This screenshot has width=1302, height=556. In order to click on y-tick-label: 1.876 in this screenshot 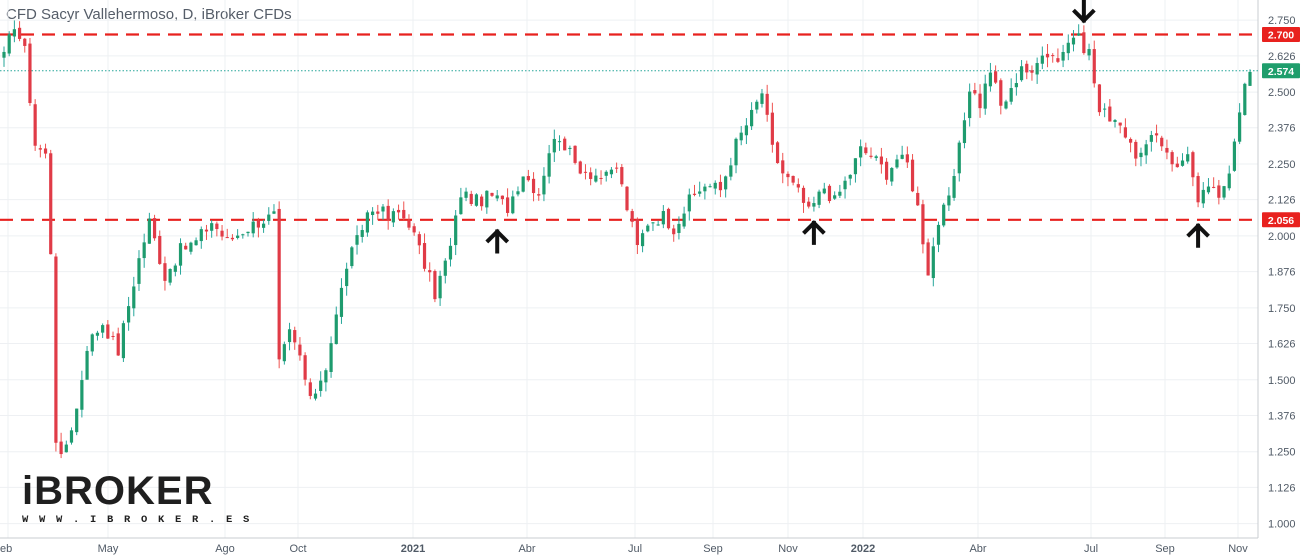, I will do `click(1282, 273)`.